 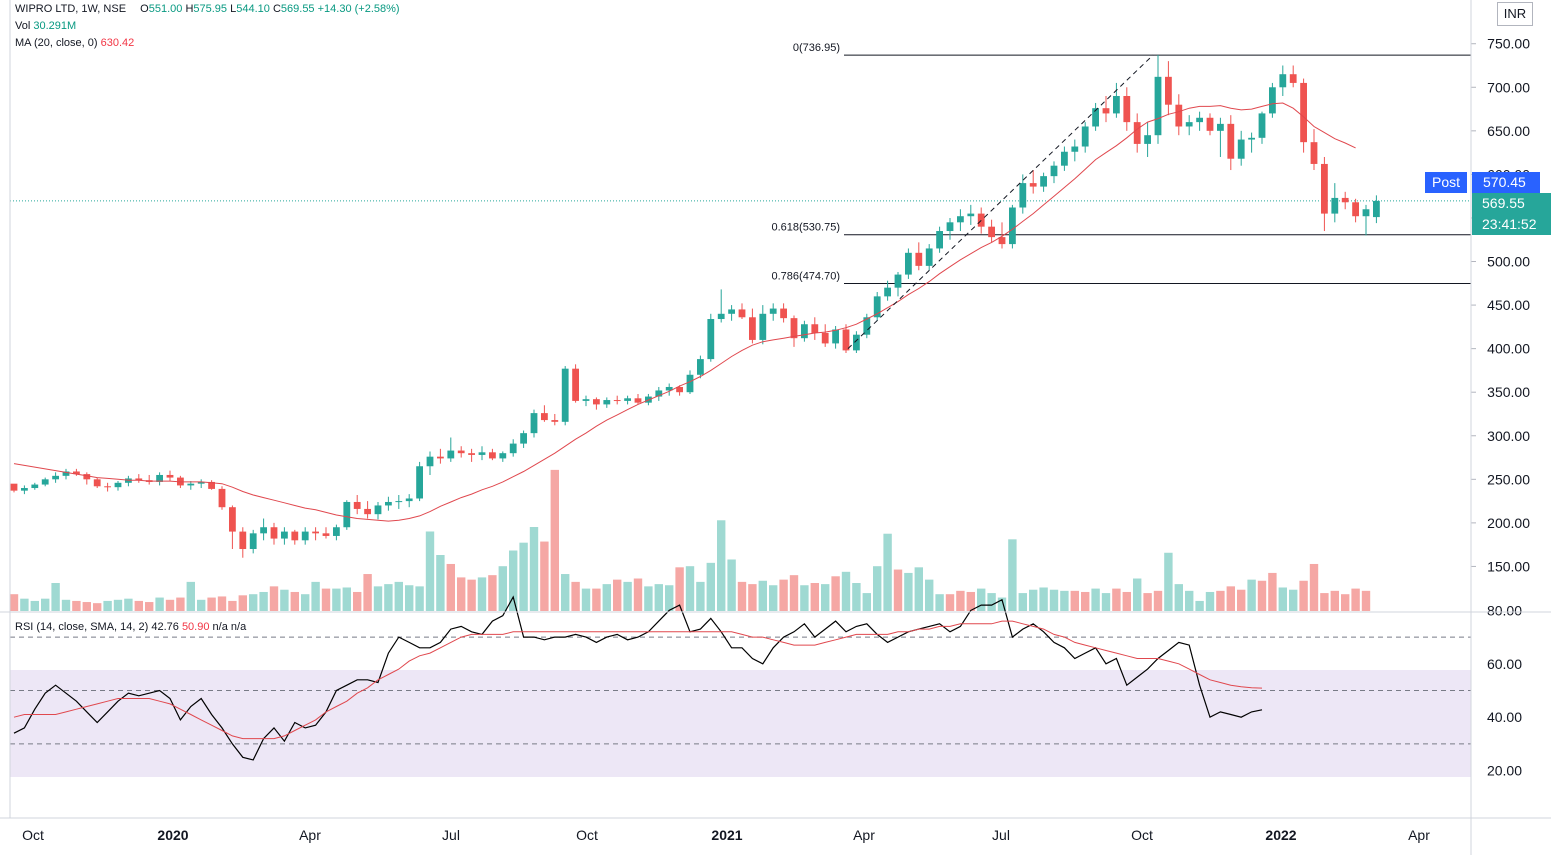 What do you see at coordinates (1508, 305) in the screenshot?
I see `price-tick-label: 450.00` at bounding box center [1508, 305].